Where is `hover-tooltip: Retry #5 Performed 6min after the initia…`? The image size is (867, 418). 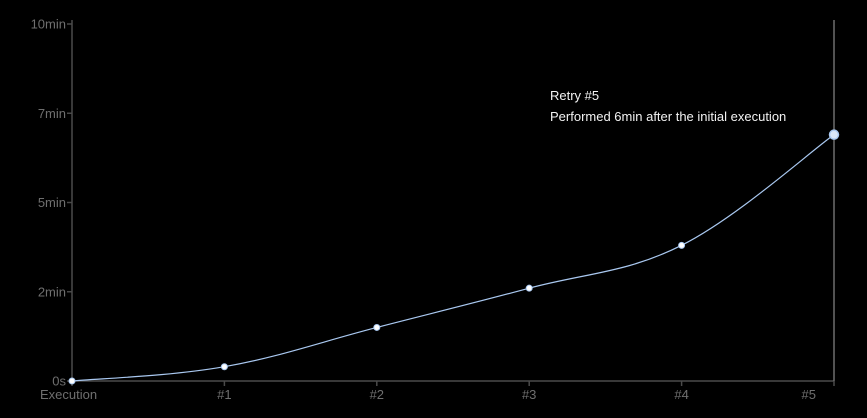
hover-tooltip: Retry #5 Performed 6min after the initia… is located at coordinates (668, 106).